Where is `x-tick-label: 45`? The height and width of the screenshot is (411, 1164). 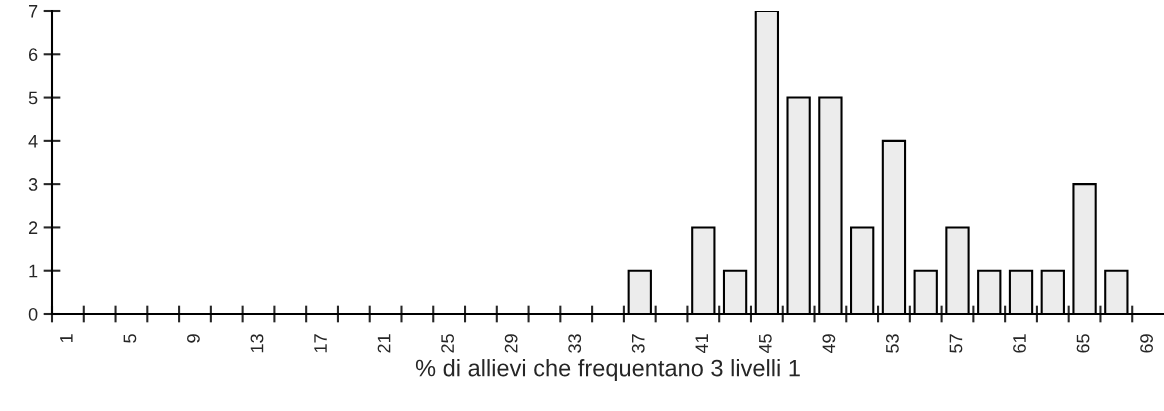 x-tick-label: 45 is located at coordinates (765, 344).